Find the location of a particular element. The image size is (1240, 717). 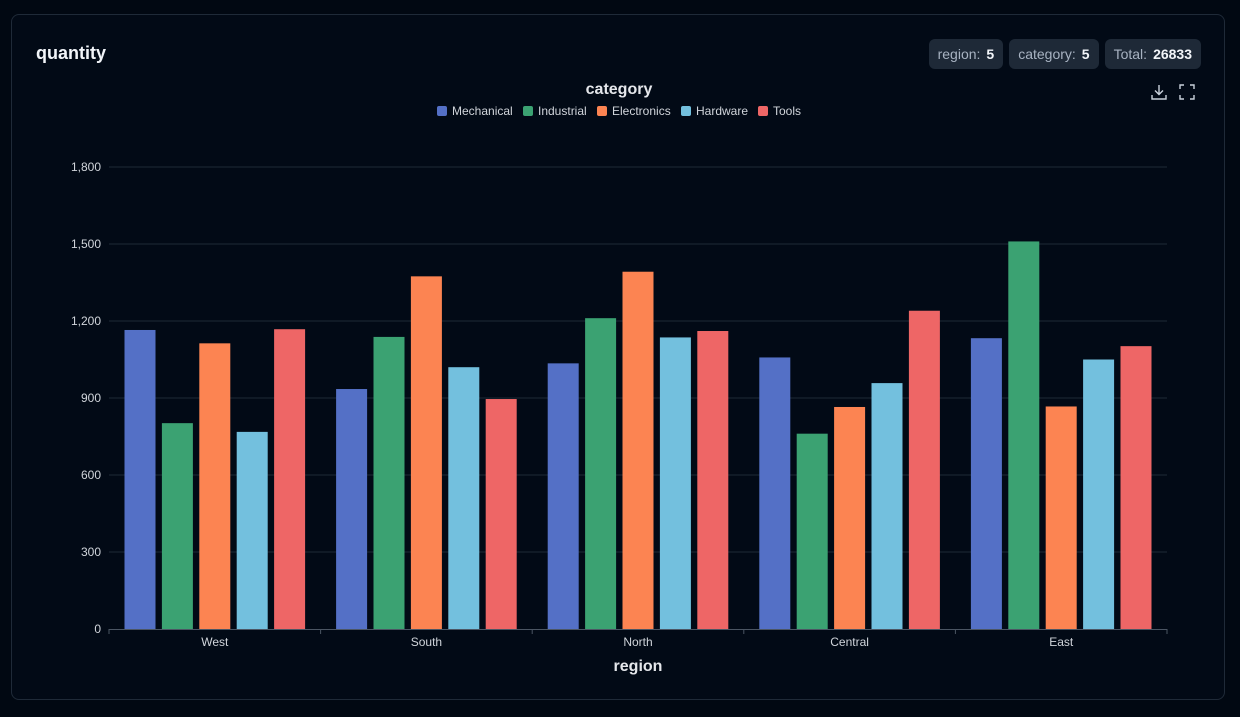

y-tick-label: 0 is located at coordinates (97, 629).